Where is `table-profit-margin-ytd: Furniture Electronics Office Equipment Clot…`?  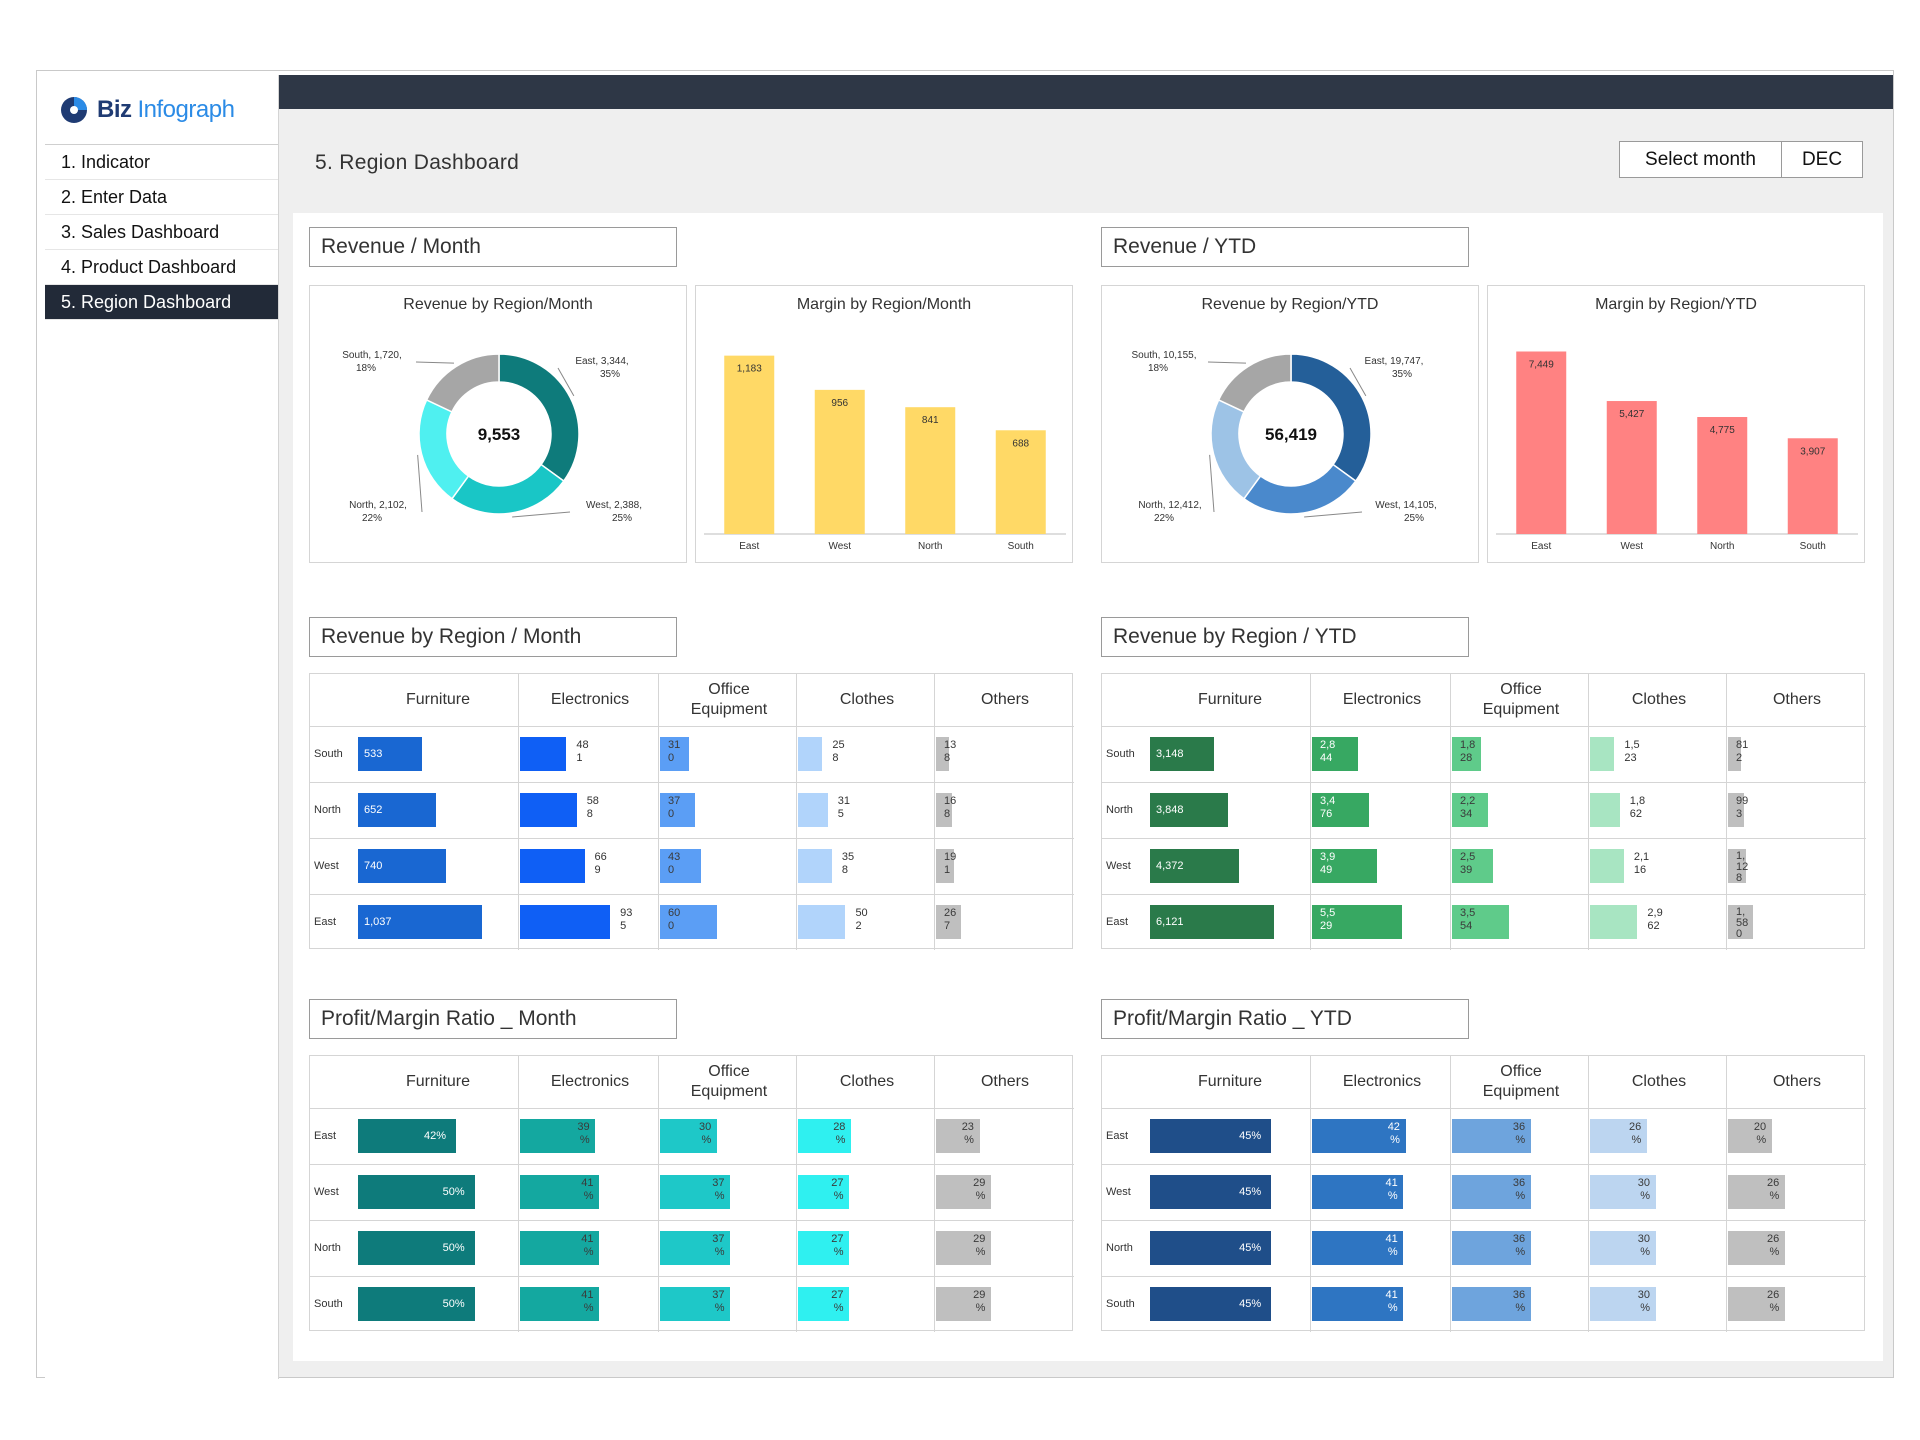 table-profit-margin-ytd: Furniture Electronics Office Equipment Clot… is located at coordinates (1483, 1193).